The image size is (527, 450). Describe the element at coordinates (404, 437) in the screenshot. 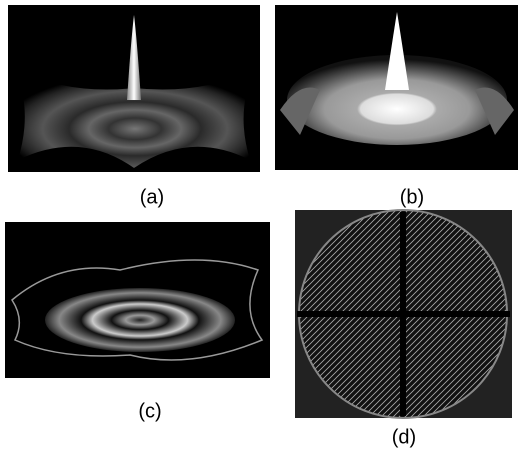

I see `panel-label: (d)` at that location.